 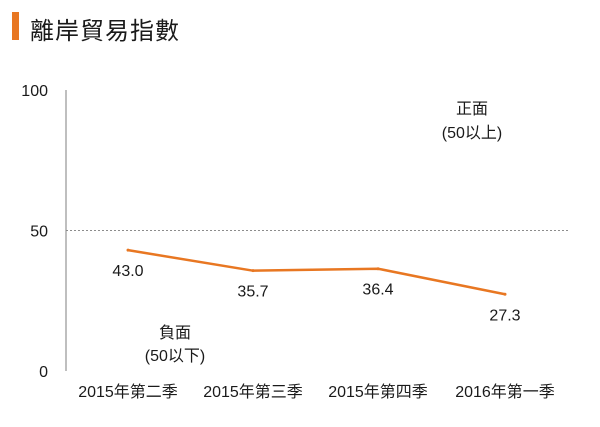 What do you see at coordinates (377, 290) in the screenshot?
I see `data-label: 36.4` at bounding box center [377, 290].